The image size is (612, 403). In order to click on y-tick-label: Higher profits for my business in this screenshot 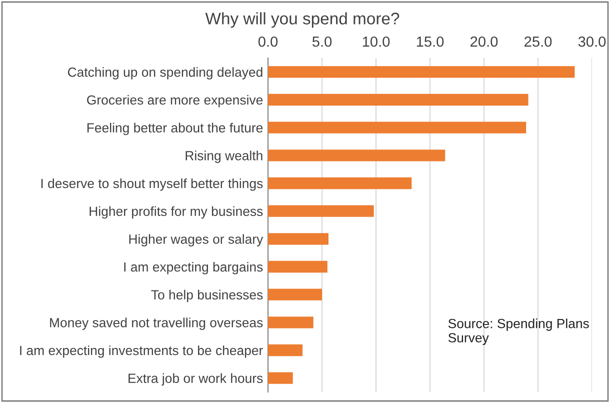, I will do `click(176, 212)`.